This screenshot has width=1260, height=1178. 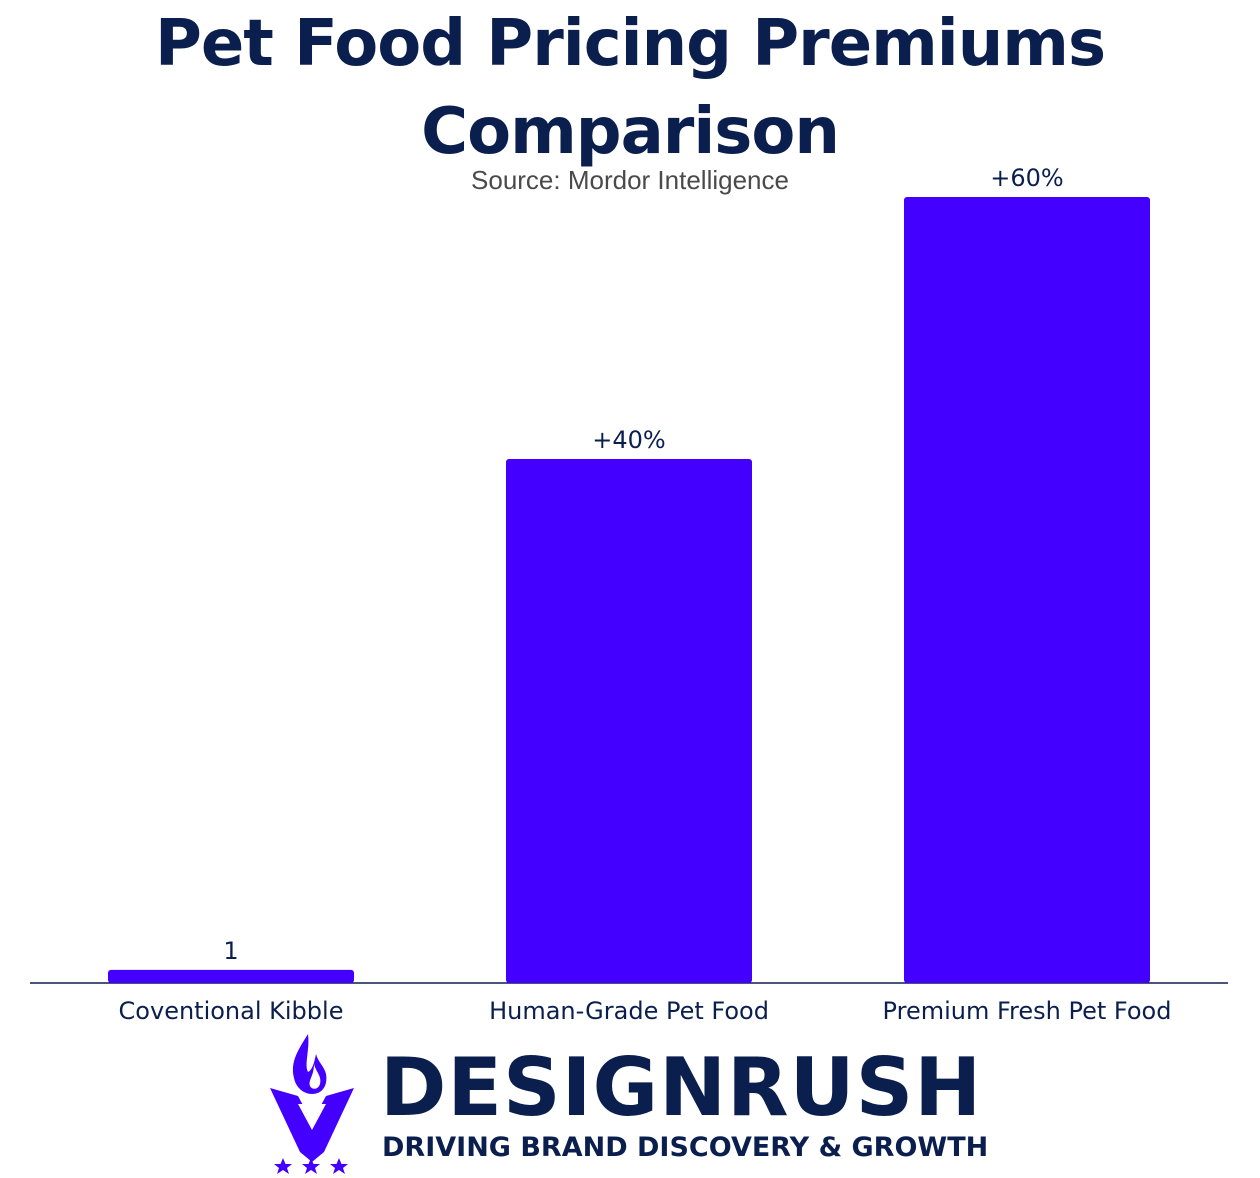 What do you see at coordinates (231, 1011) in the screenshot?
I see `x-tick-label-1: Coventional Kibble` at bounding box center [231, 1011].